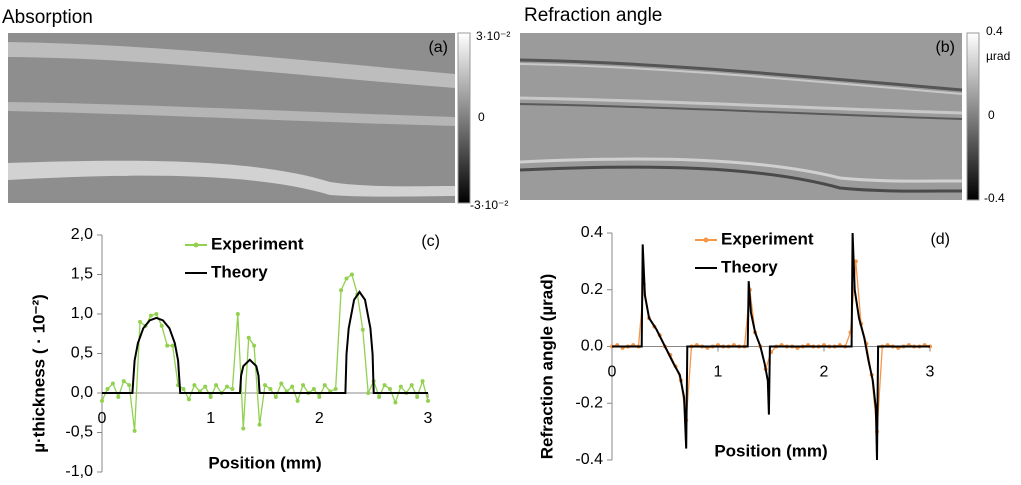 Image resolution: width=1021 pixels, height=485 pixels. What do you see at coordinates (82, 274) in the screenshot?
I see `y-tick-label: 1,5` at bounding box center [82, 274].